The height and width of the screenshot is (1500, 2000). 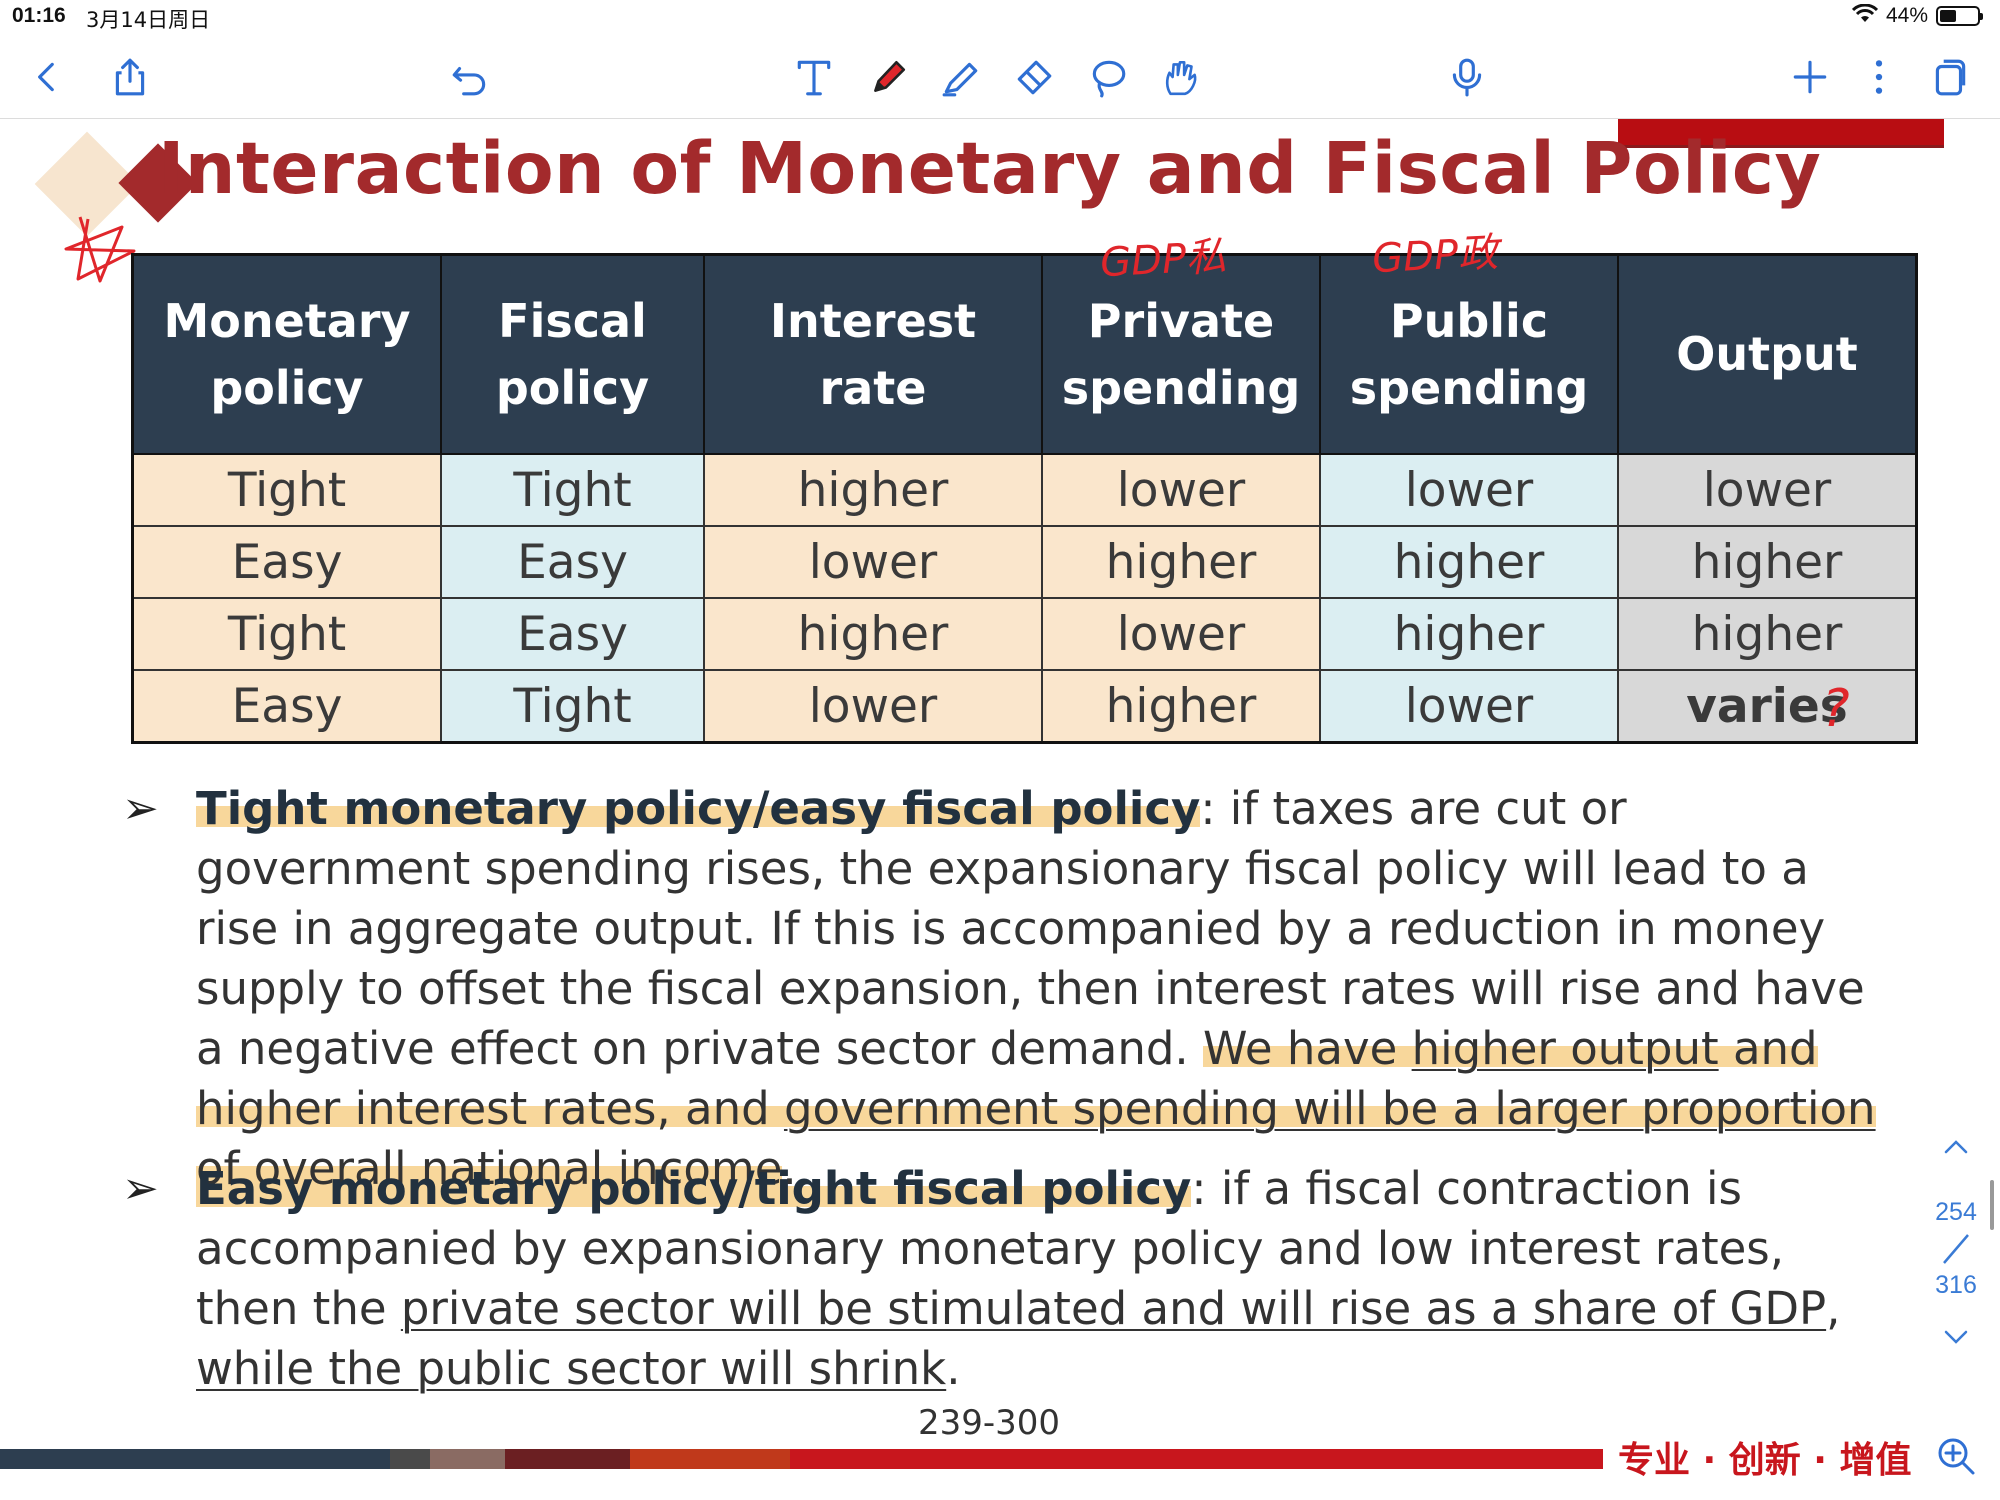 What do you see at coordinates (1906, 15) in the screenshot?
I see `battery-percent: 44%` at bounding box center [1906, 15].